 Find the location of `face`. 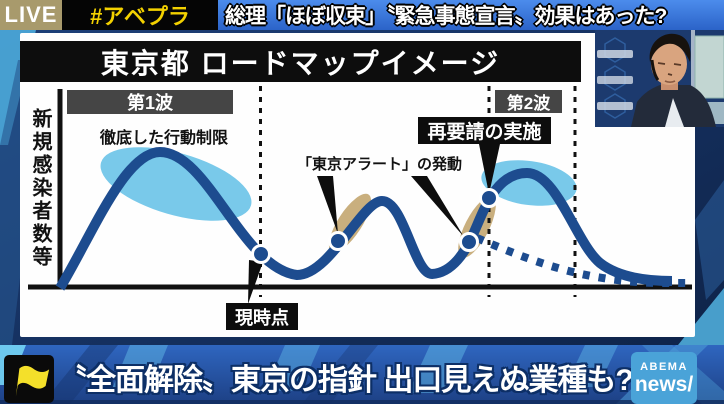

face is located at coordinates (669, 64).